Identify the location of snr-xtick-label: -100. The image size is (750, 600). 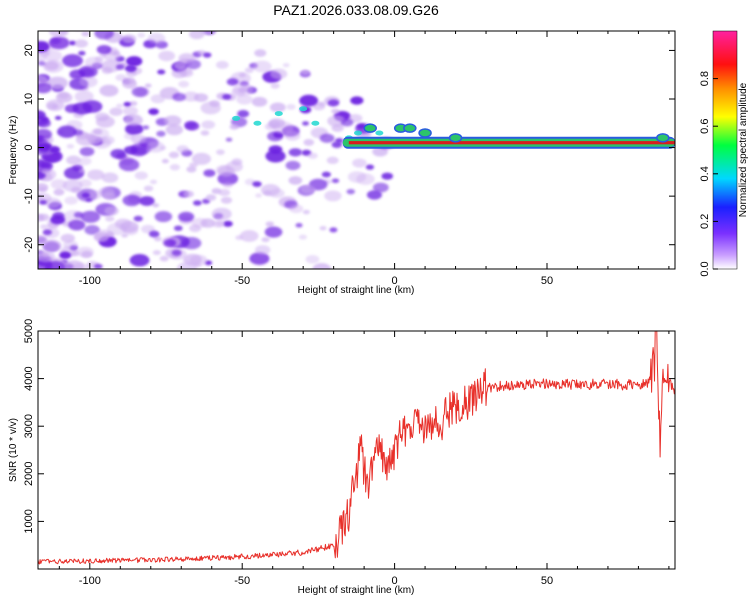
(90, 581).